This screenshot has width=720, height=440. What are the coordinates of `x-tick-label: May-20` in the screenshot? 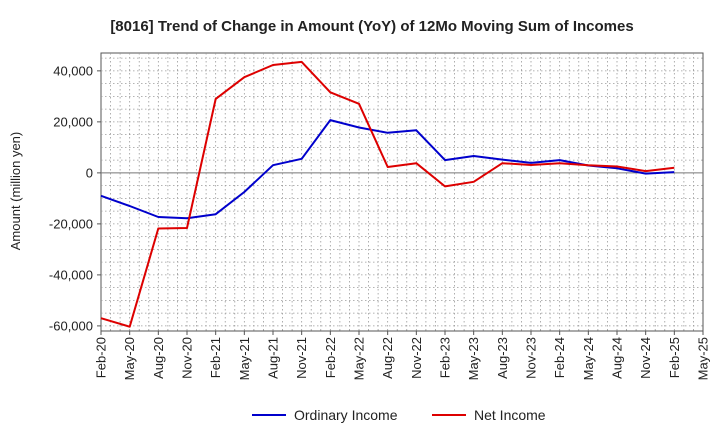 It's located at (129, 358).